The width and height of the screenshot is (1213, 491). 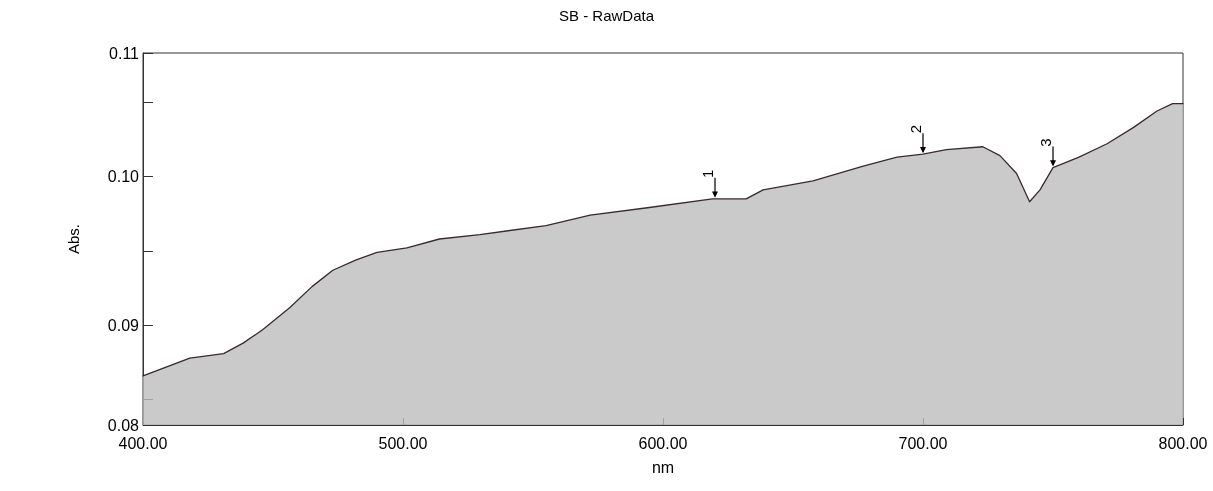 What do you see at coordinates (606, 15) in the screenshot?
I see `chart-title: SB - RawData` at bounding box center [606, 15].